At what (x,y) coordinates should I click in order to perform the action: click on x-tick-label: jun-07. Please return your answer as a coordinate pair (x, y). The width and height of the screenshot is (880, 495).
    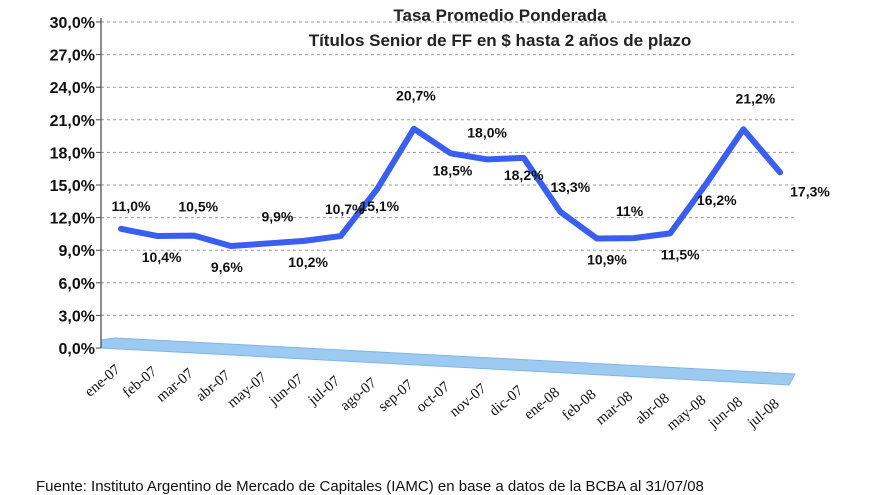
    Looking at the image, I should click on (286, 390).